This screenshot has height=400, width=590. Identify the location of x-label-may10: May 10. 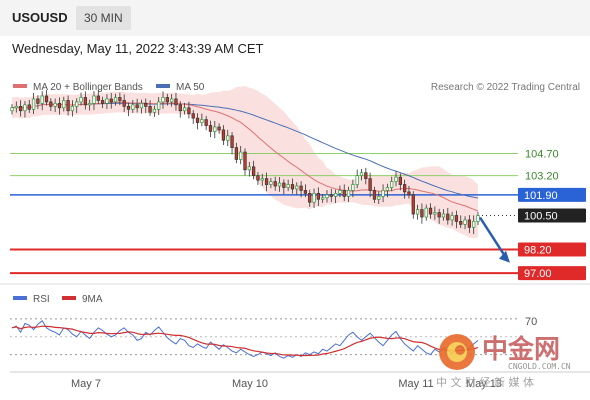
(250, 384).